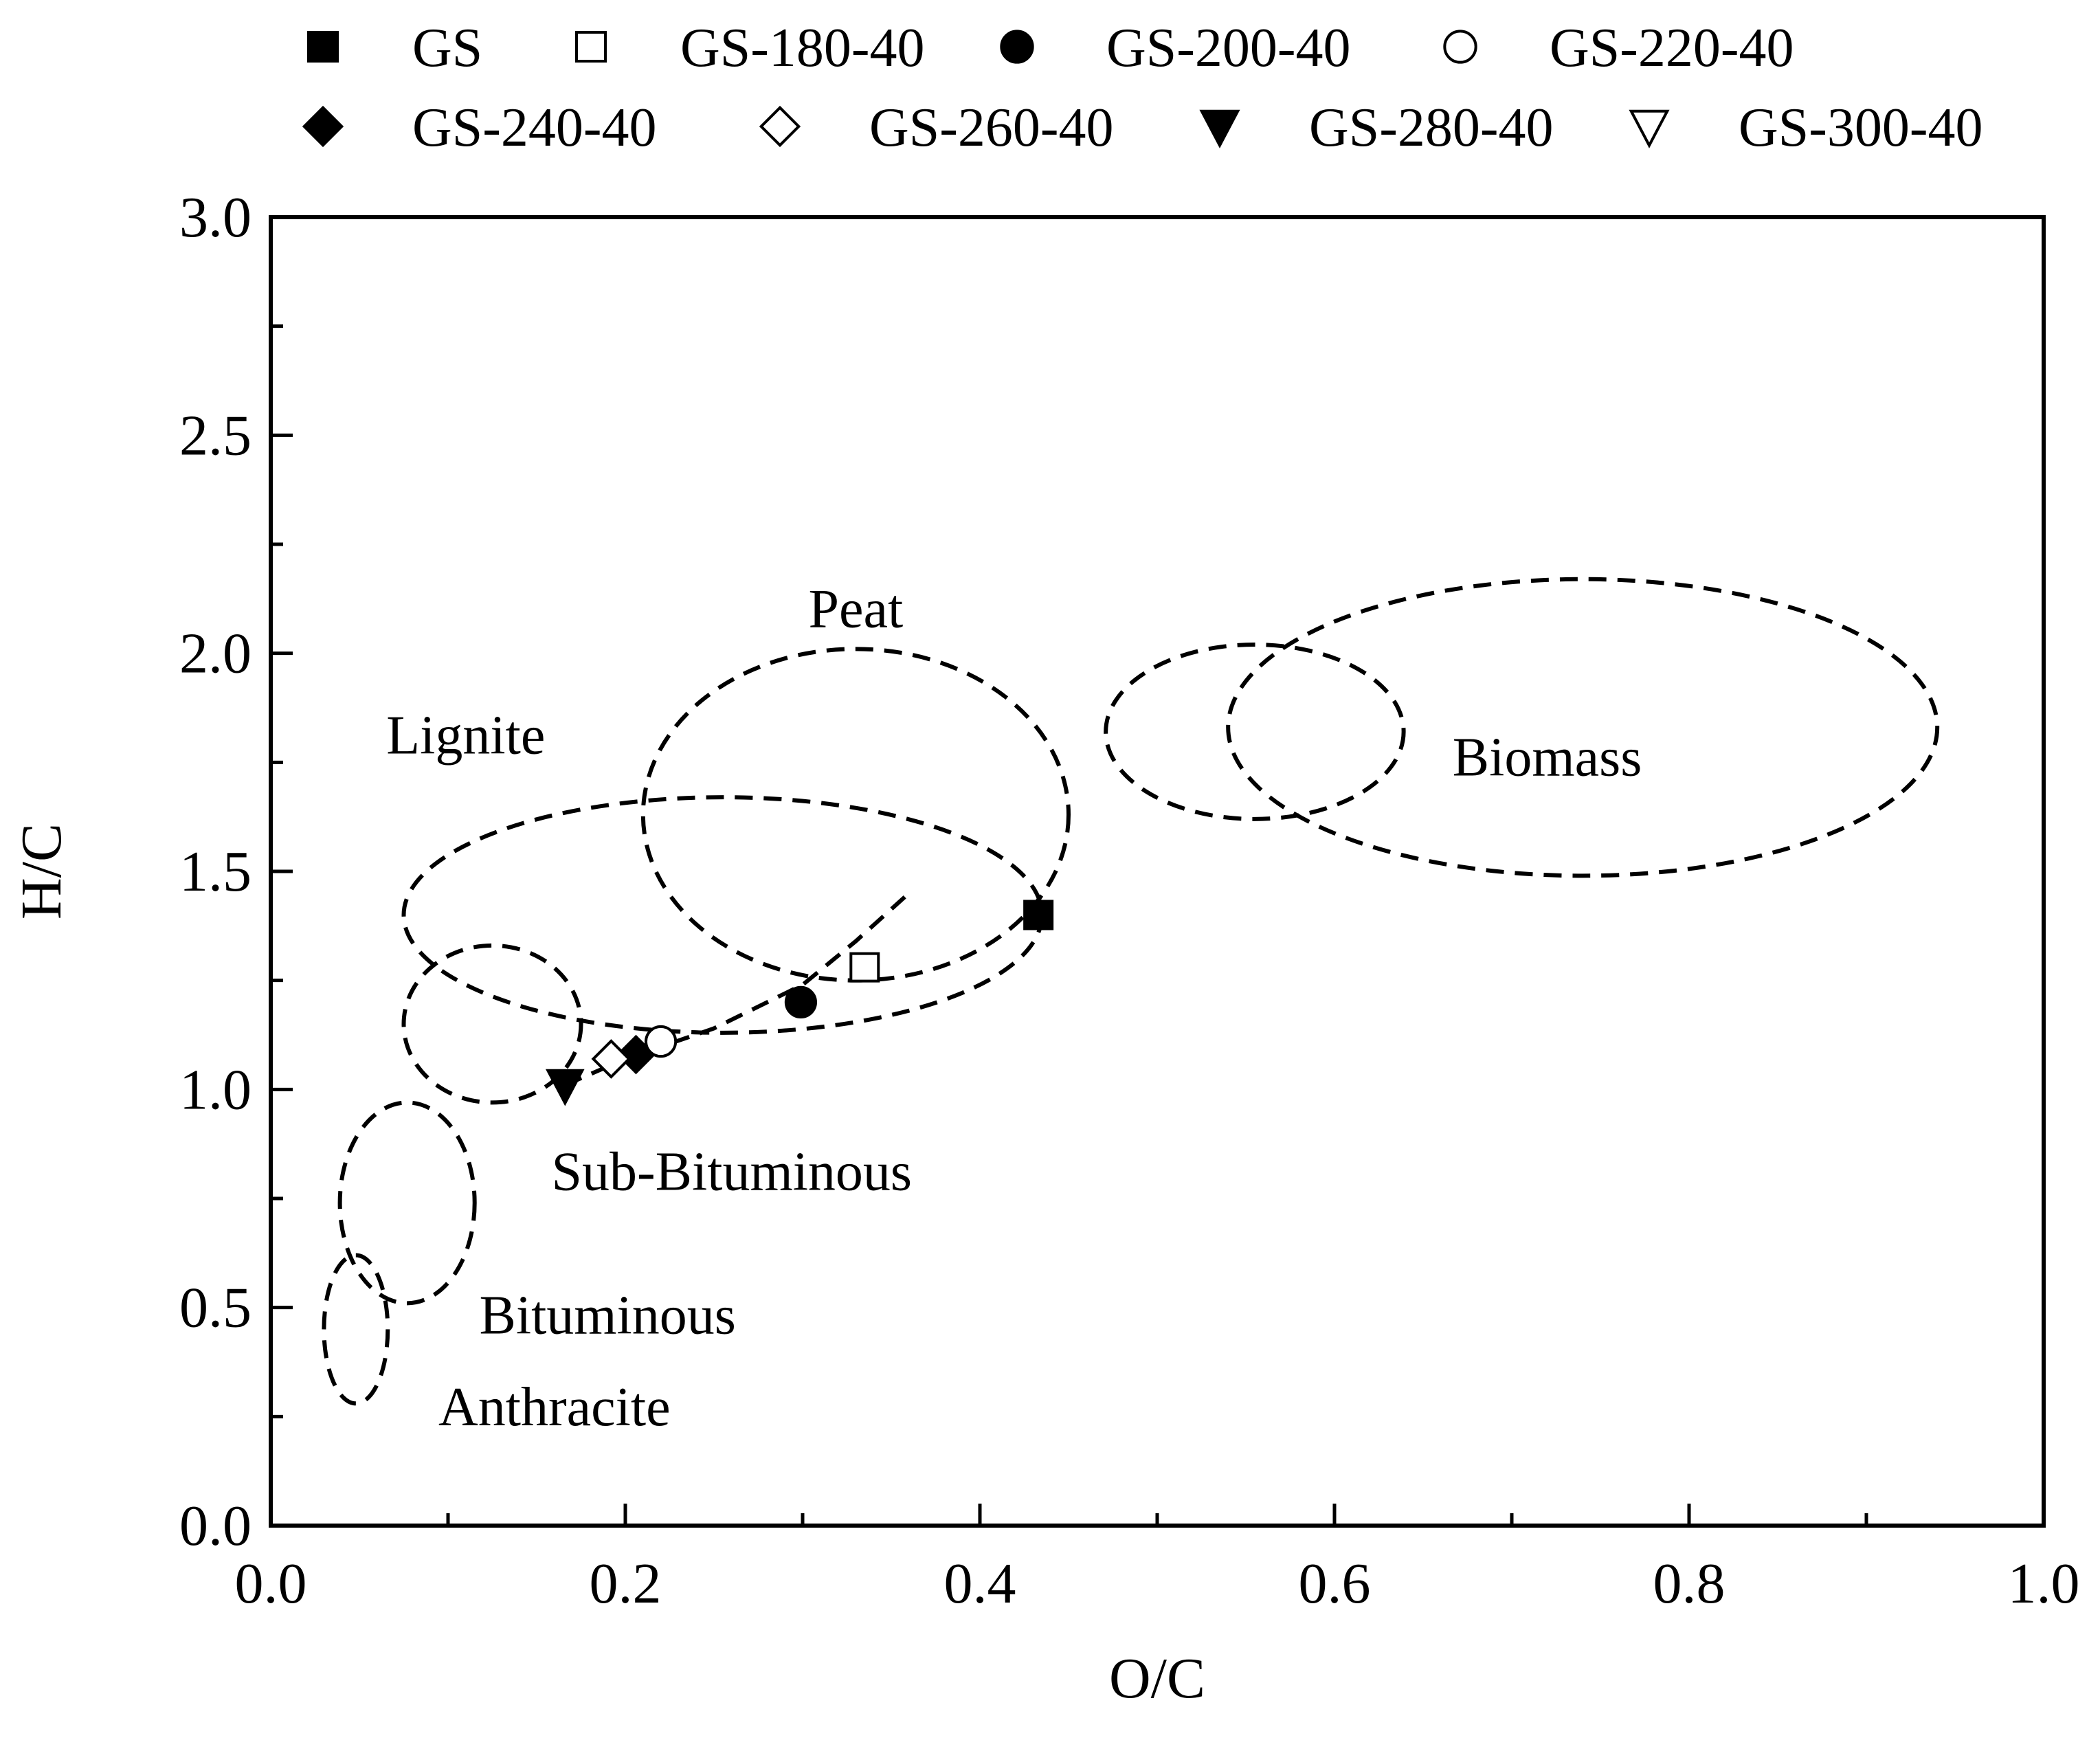 This screenshot has width=2100, height=1751. Describe the element at coordinates (215, 435) in the screenshot. I see `y-tick-label: 2.5` at that location.